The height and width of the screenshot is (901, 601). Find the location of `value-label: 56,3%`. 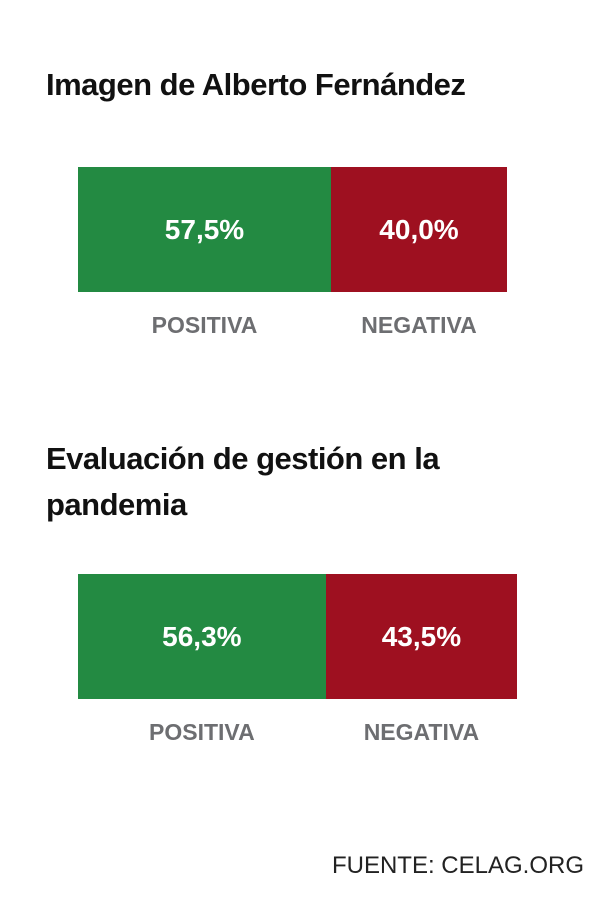

value-label: 56,3% is located at coordinates (202, 636).